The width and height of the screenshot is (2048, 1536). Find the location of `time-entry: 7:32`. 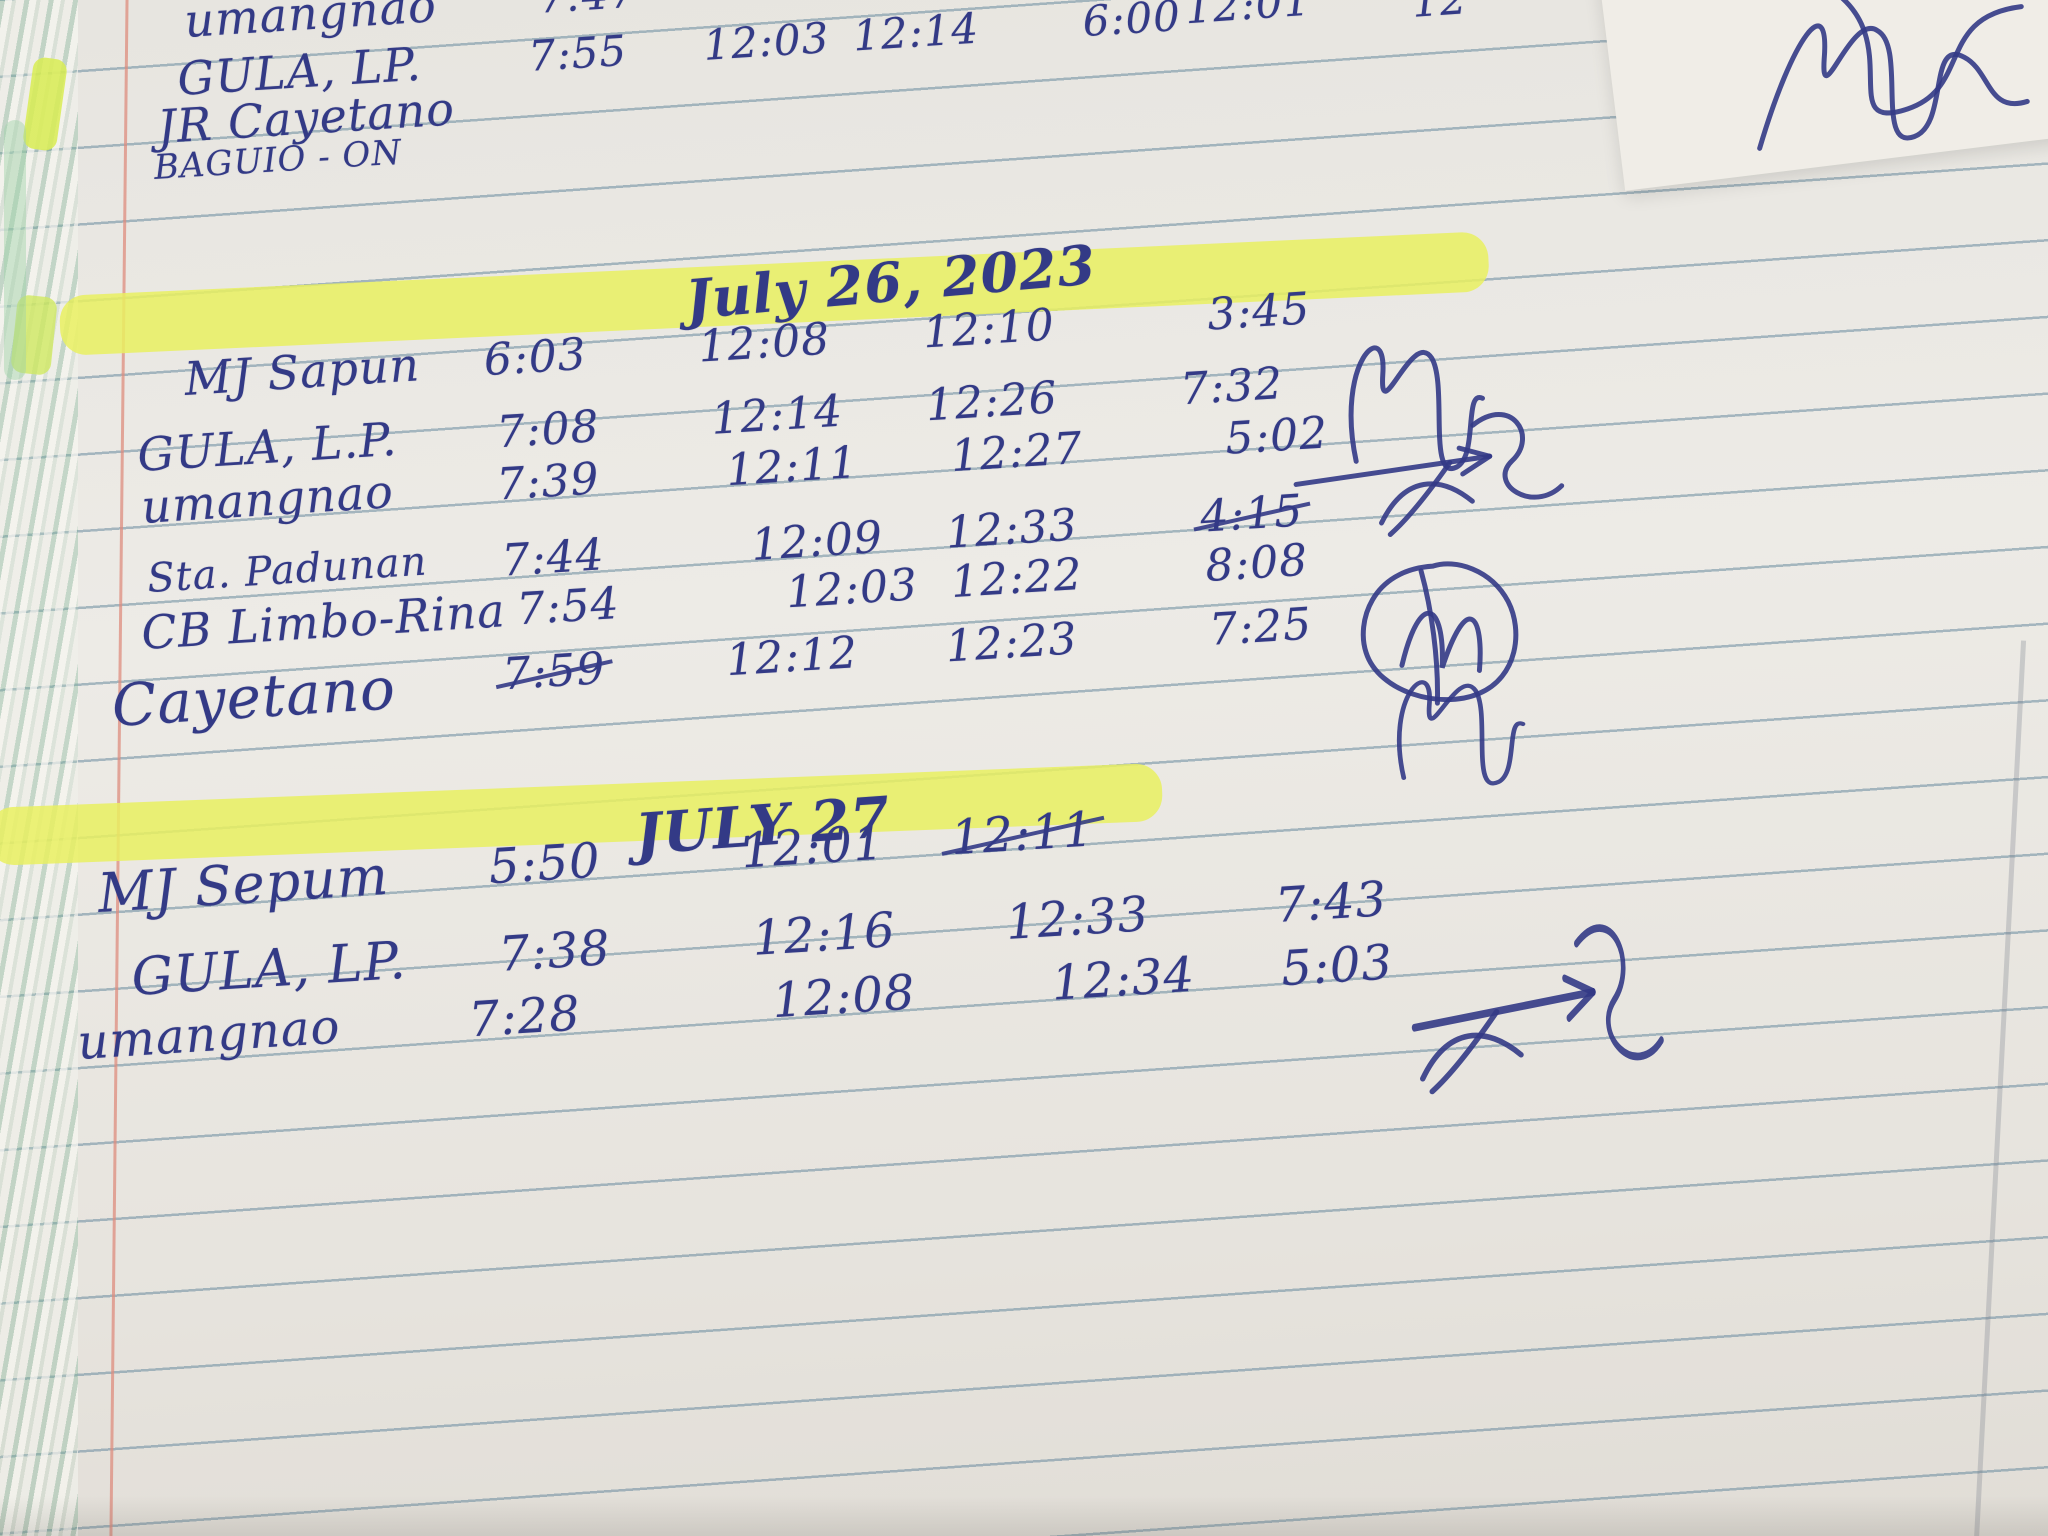

time-entry: 7:32 is located at coordinates (1231, 386).